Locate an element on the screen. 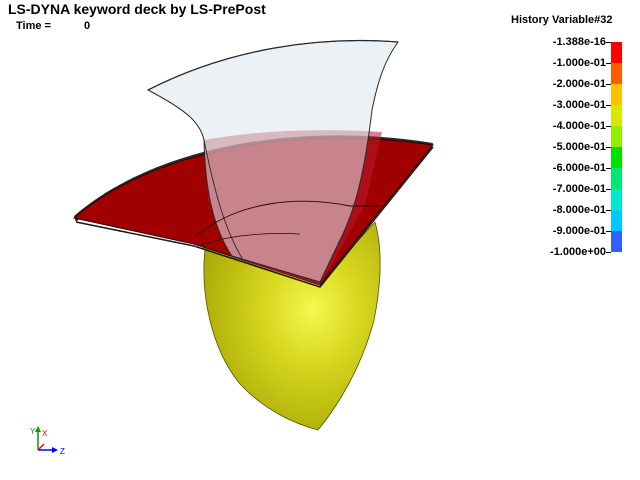  y-axis-label: Y is located at coordinates (33, 431).